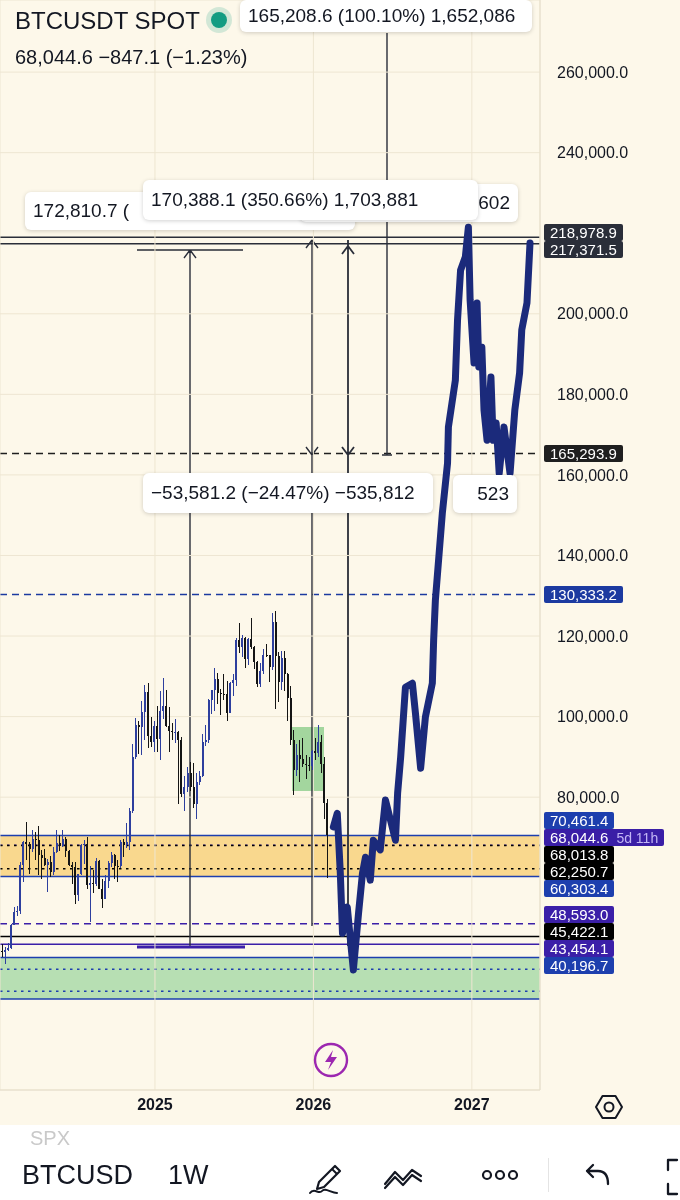  Describe the element at coordinates (107, 20) in the screenshot. I see `chart-title: BTCUSDT SPOT` at that location.